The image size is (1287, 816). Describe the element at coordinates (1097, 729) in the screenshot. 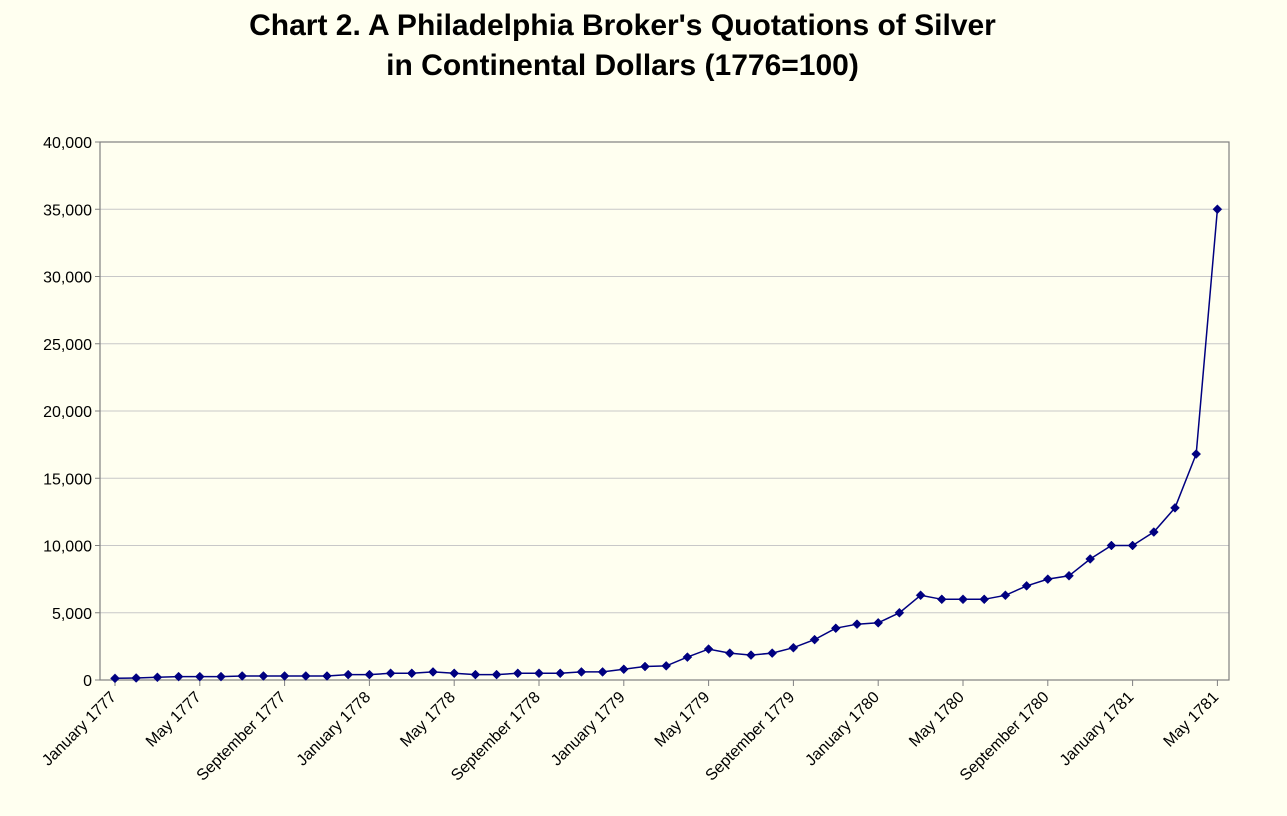

I see `x-tick-label: January 1781` at that location.